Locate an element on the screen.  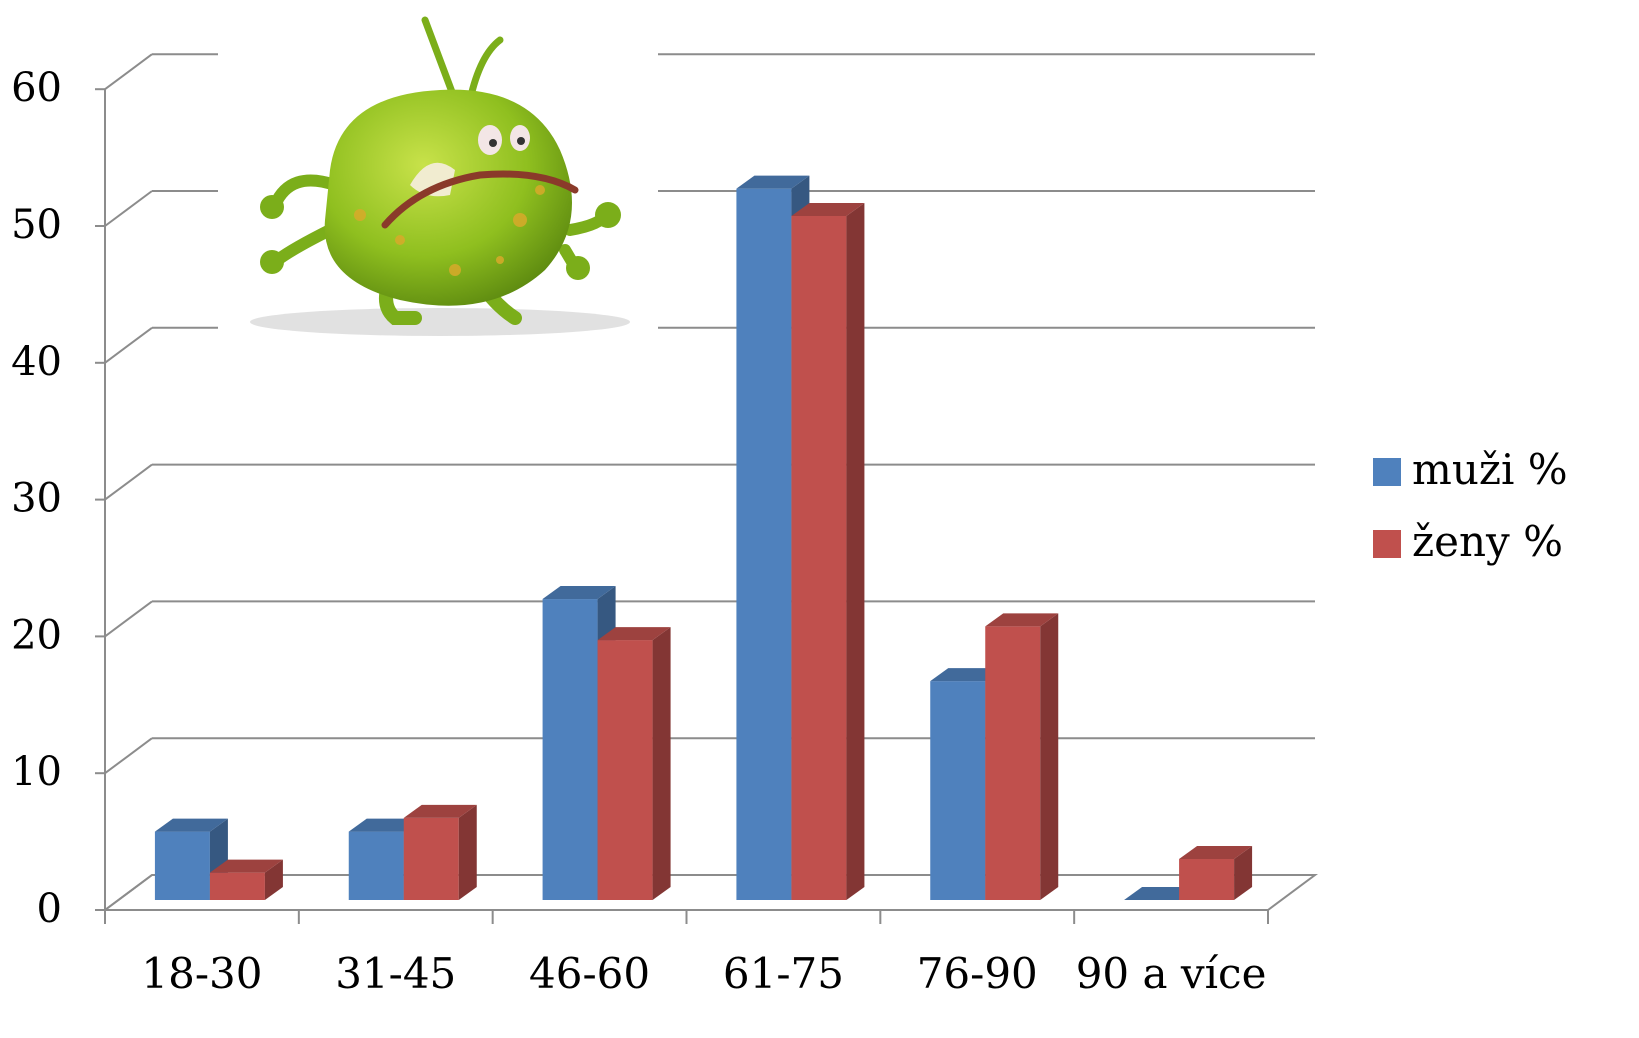
y-tick-label: 40 is located at coordinates (36, 362).